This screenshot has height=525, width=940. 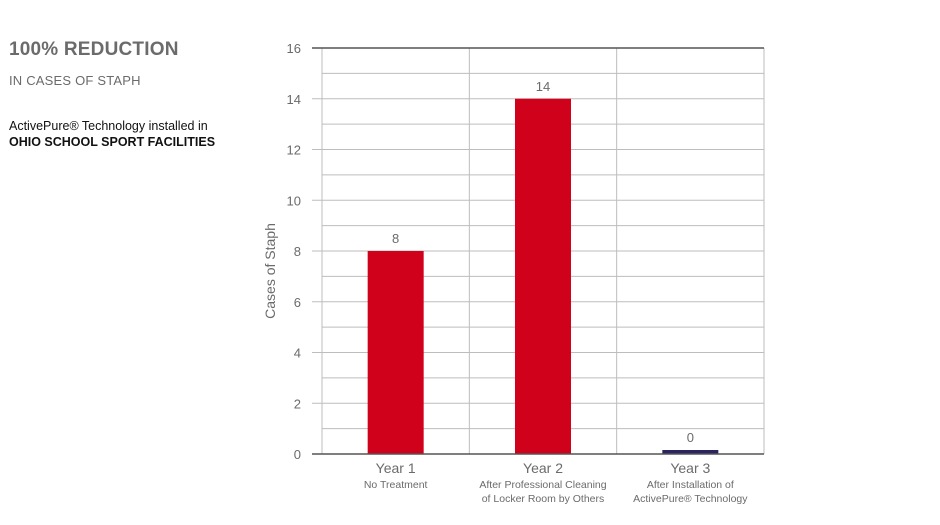 What do you see at coordinates (543, 86) in the screenshot?
I see `data-label: 14` at bounding box center [543, 86].